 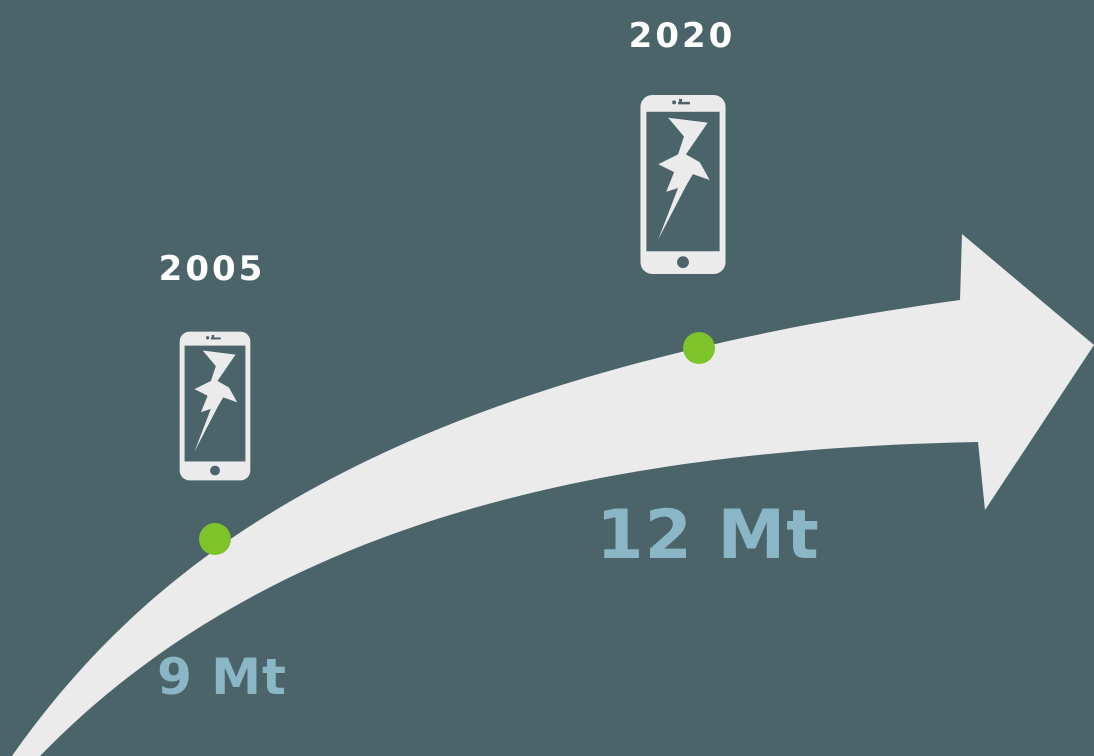 I want to click on milestone-marker-2005, so click(x=215, y=539).